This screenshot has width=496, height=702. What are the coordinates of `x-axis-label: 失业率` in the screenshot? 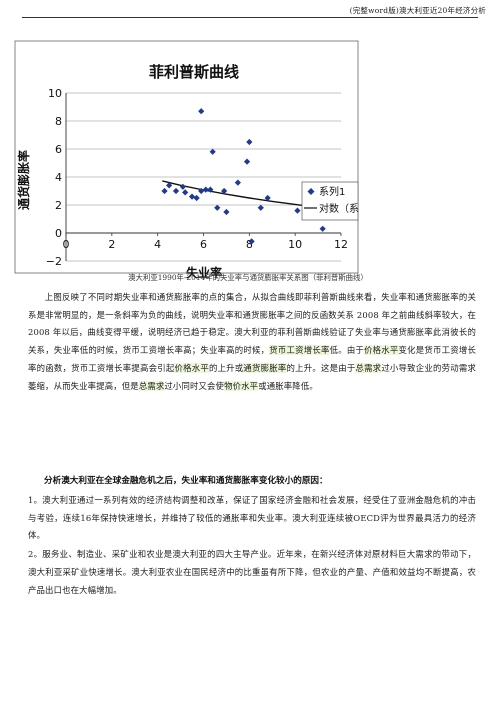 It's located at (204, 272).